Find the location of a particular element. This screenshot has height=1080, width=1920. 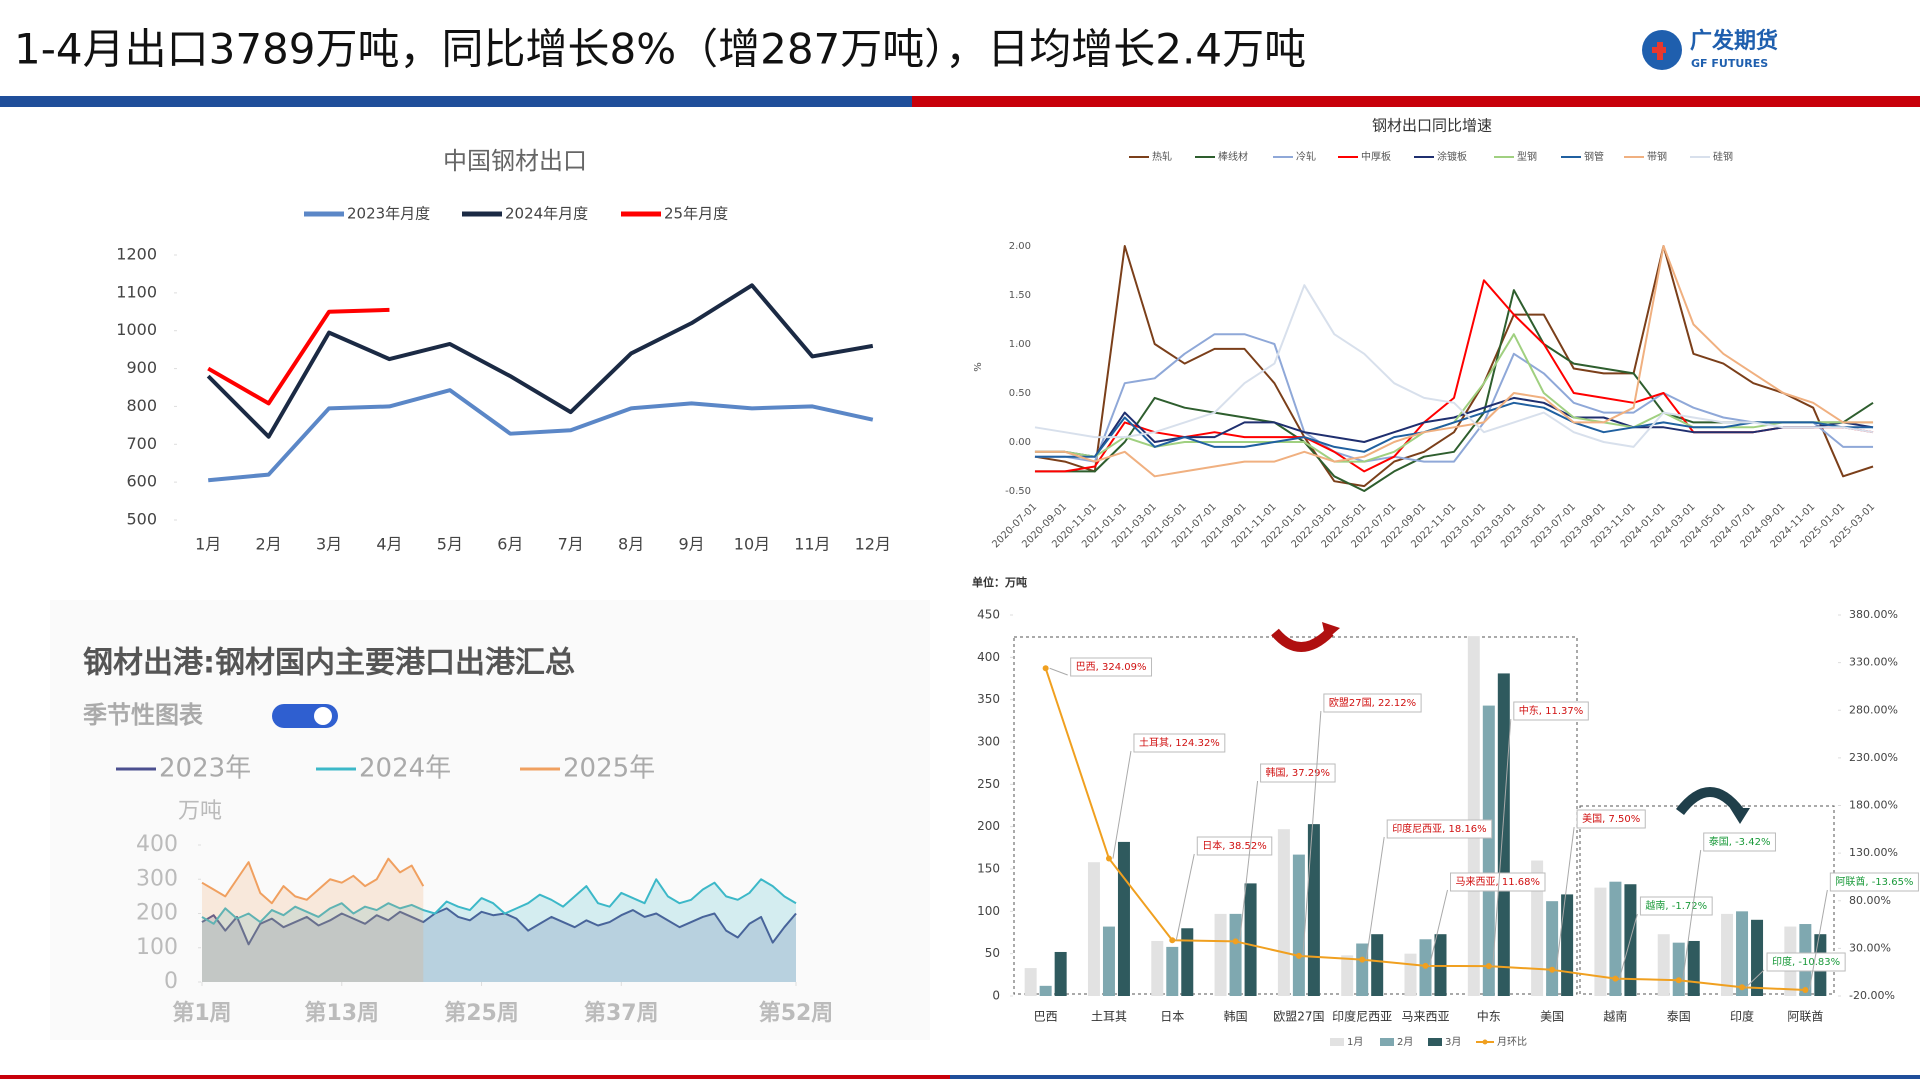

chart-title: 中国钢材出口 is located at coordinates (515, 161).